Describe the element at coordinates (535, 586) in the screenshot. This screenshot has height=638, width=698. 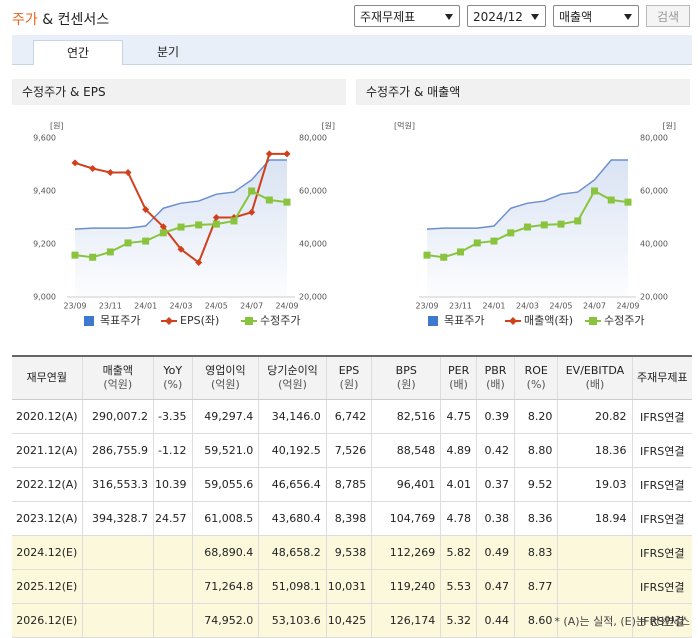
I see `table-cell: 8.77` at that location.